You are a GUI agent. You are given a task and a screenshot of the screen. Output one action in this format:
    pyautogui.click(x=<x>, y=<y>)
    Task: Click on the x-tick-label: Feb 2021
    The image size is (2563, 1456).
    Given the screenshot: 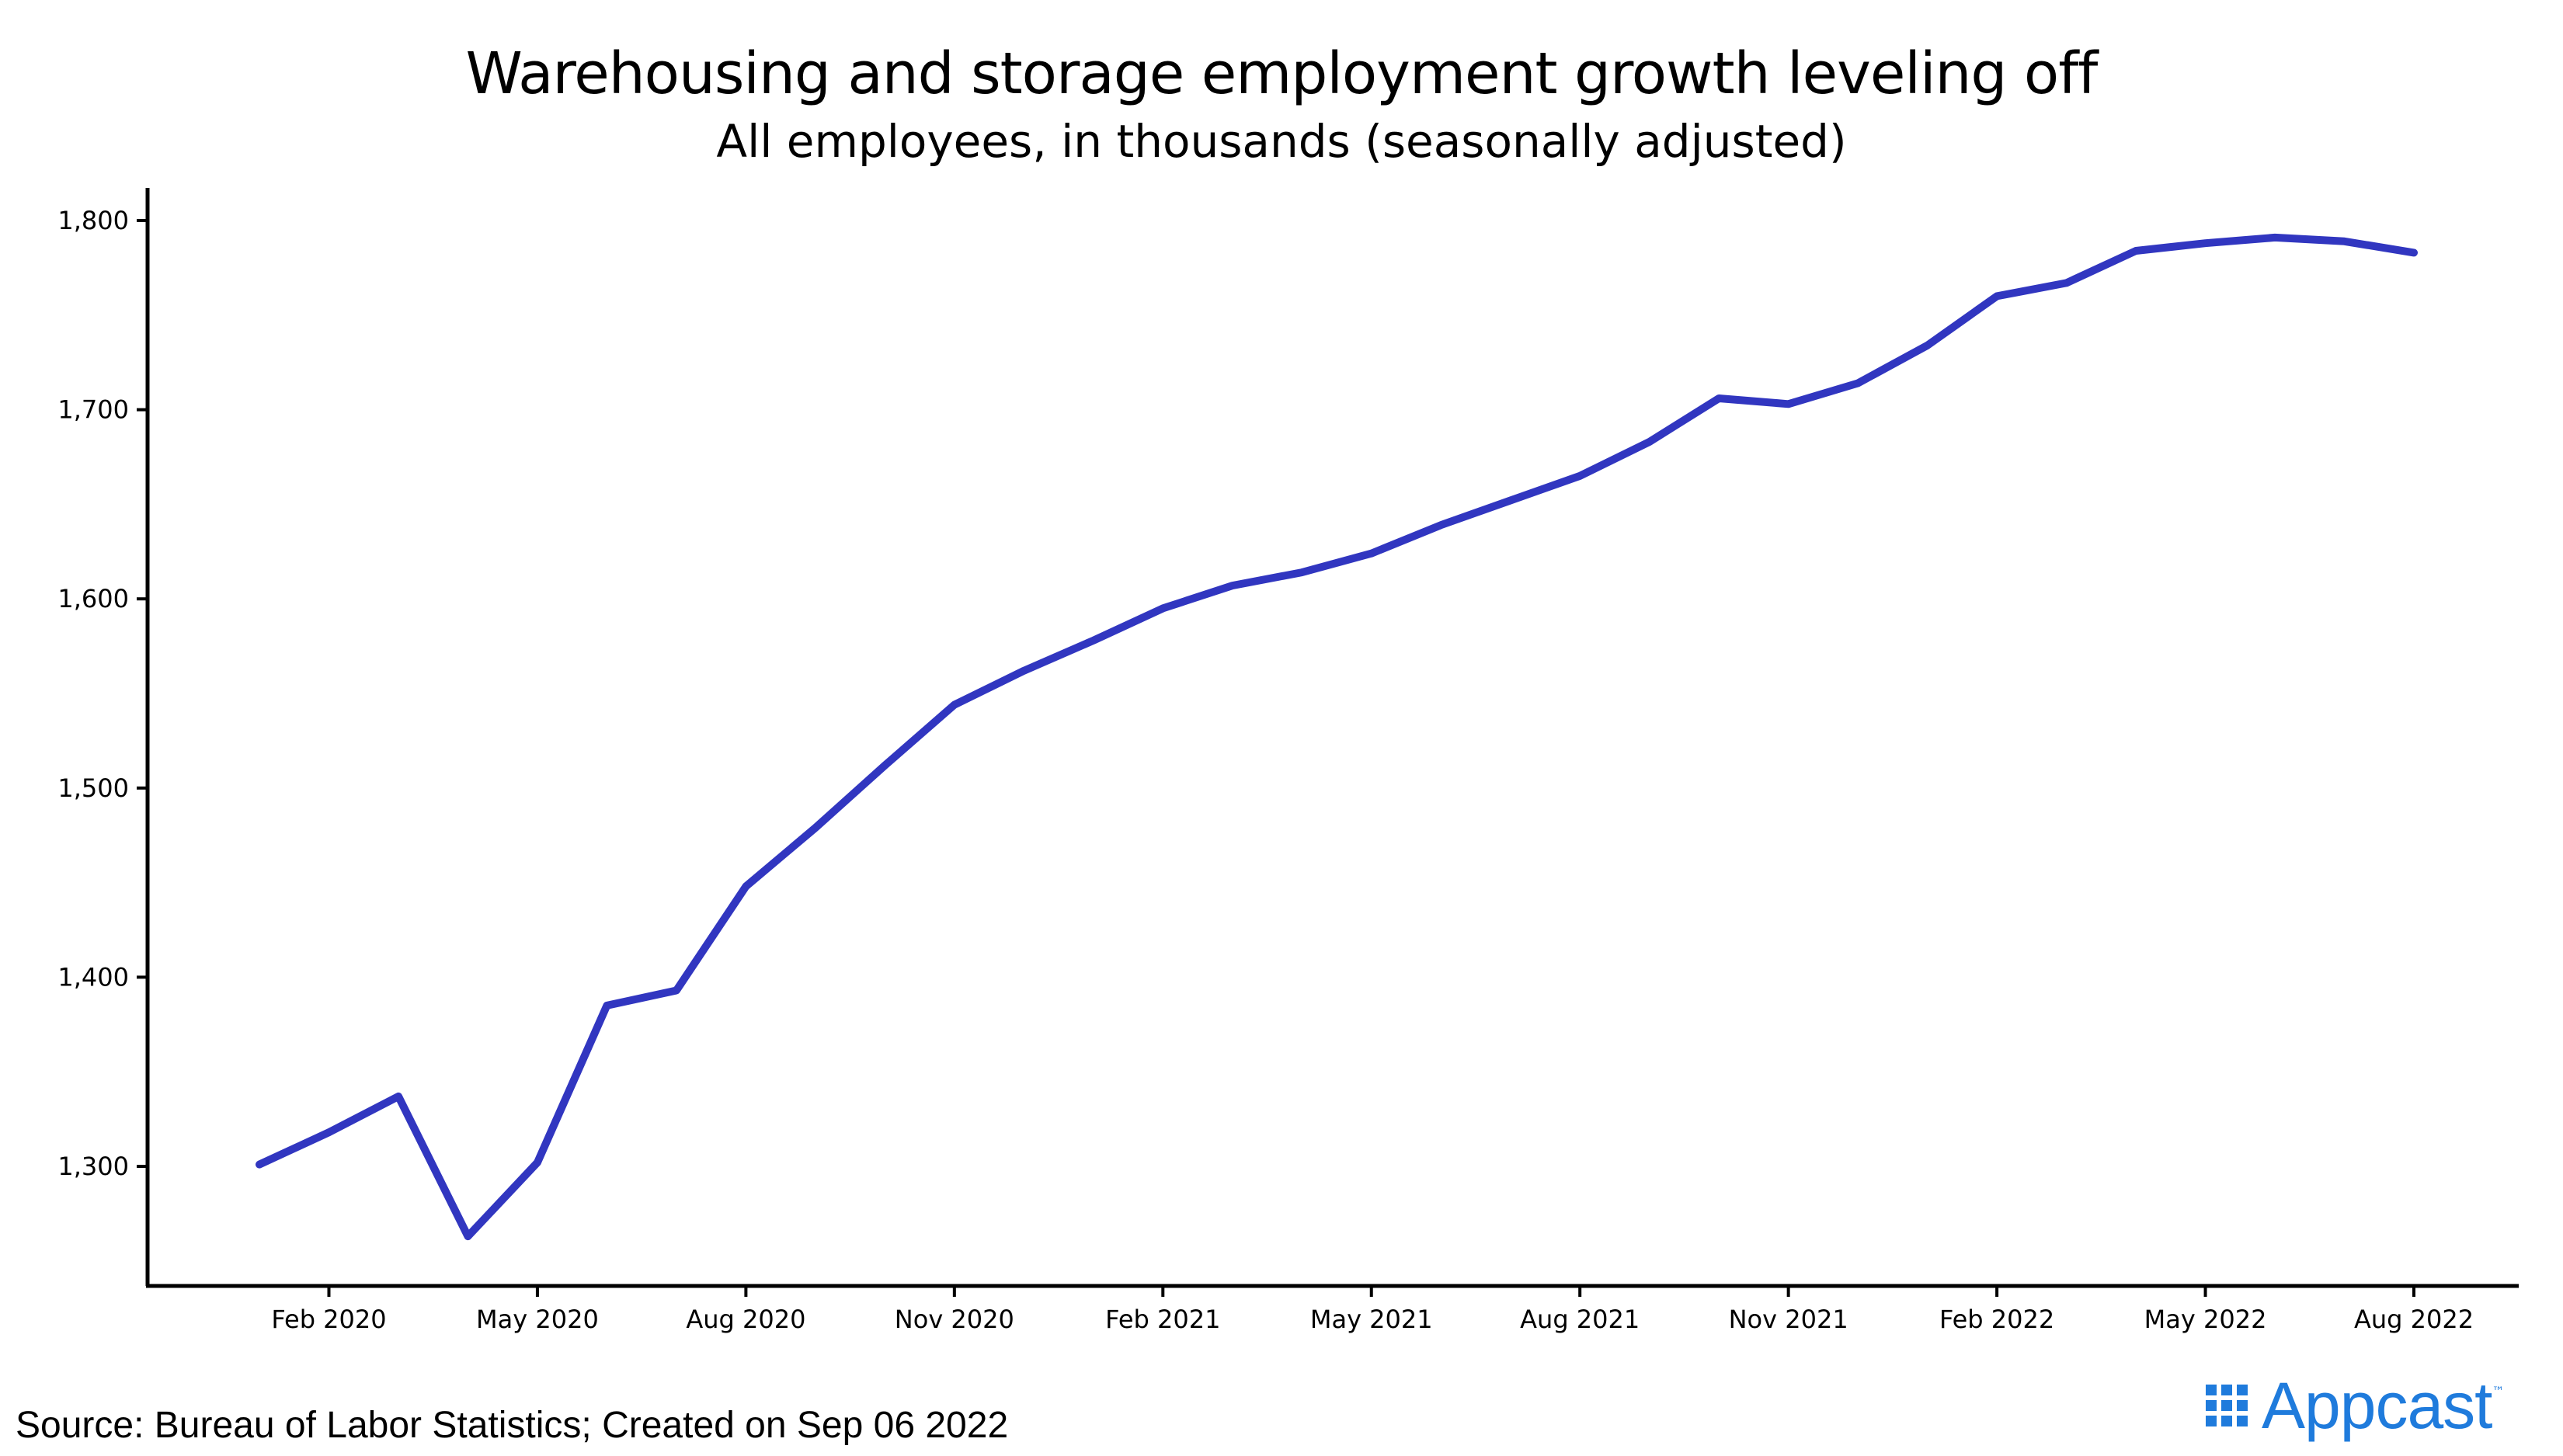 What is the action you would take?
    pyautogui.click(x=1162, y=1320)
    